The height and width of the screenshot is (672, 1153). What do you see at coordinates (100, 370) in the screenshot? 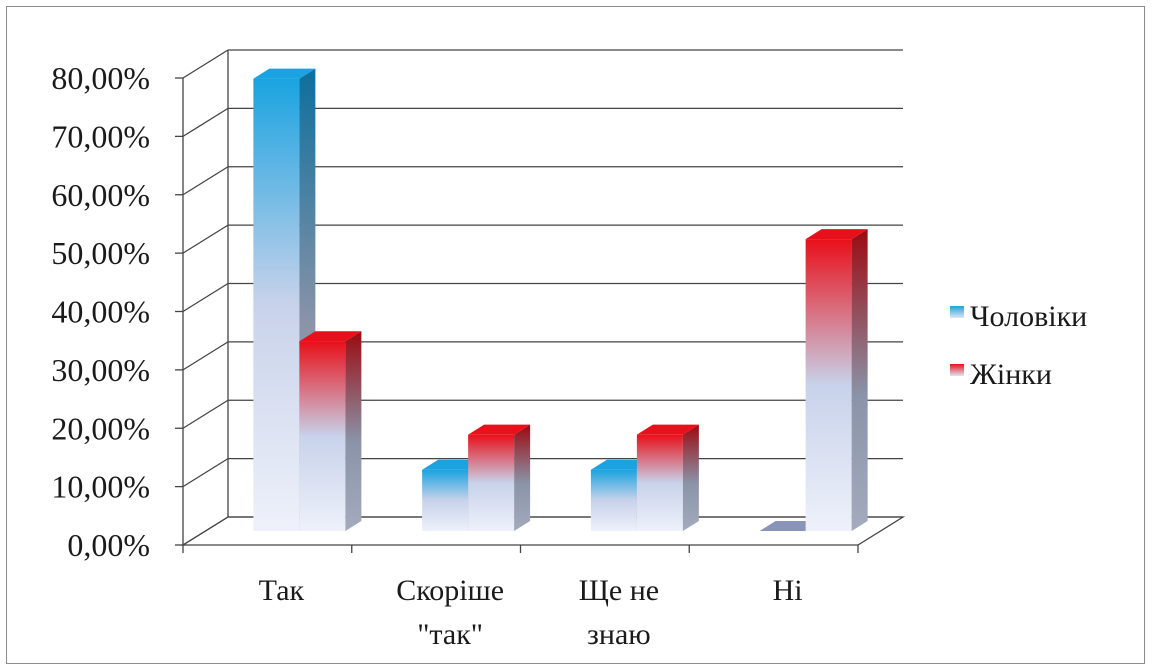
I see `y-tick-label: 30,00%` at bounding box center [100, 370].